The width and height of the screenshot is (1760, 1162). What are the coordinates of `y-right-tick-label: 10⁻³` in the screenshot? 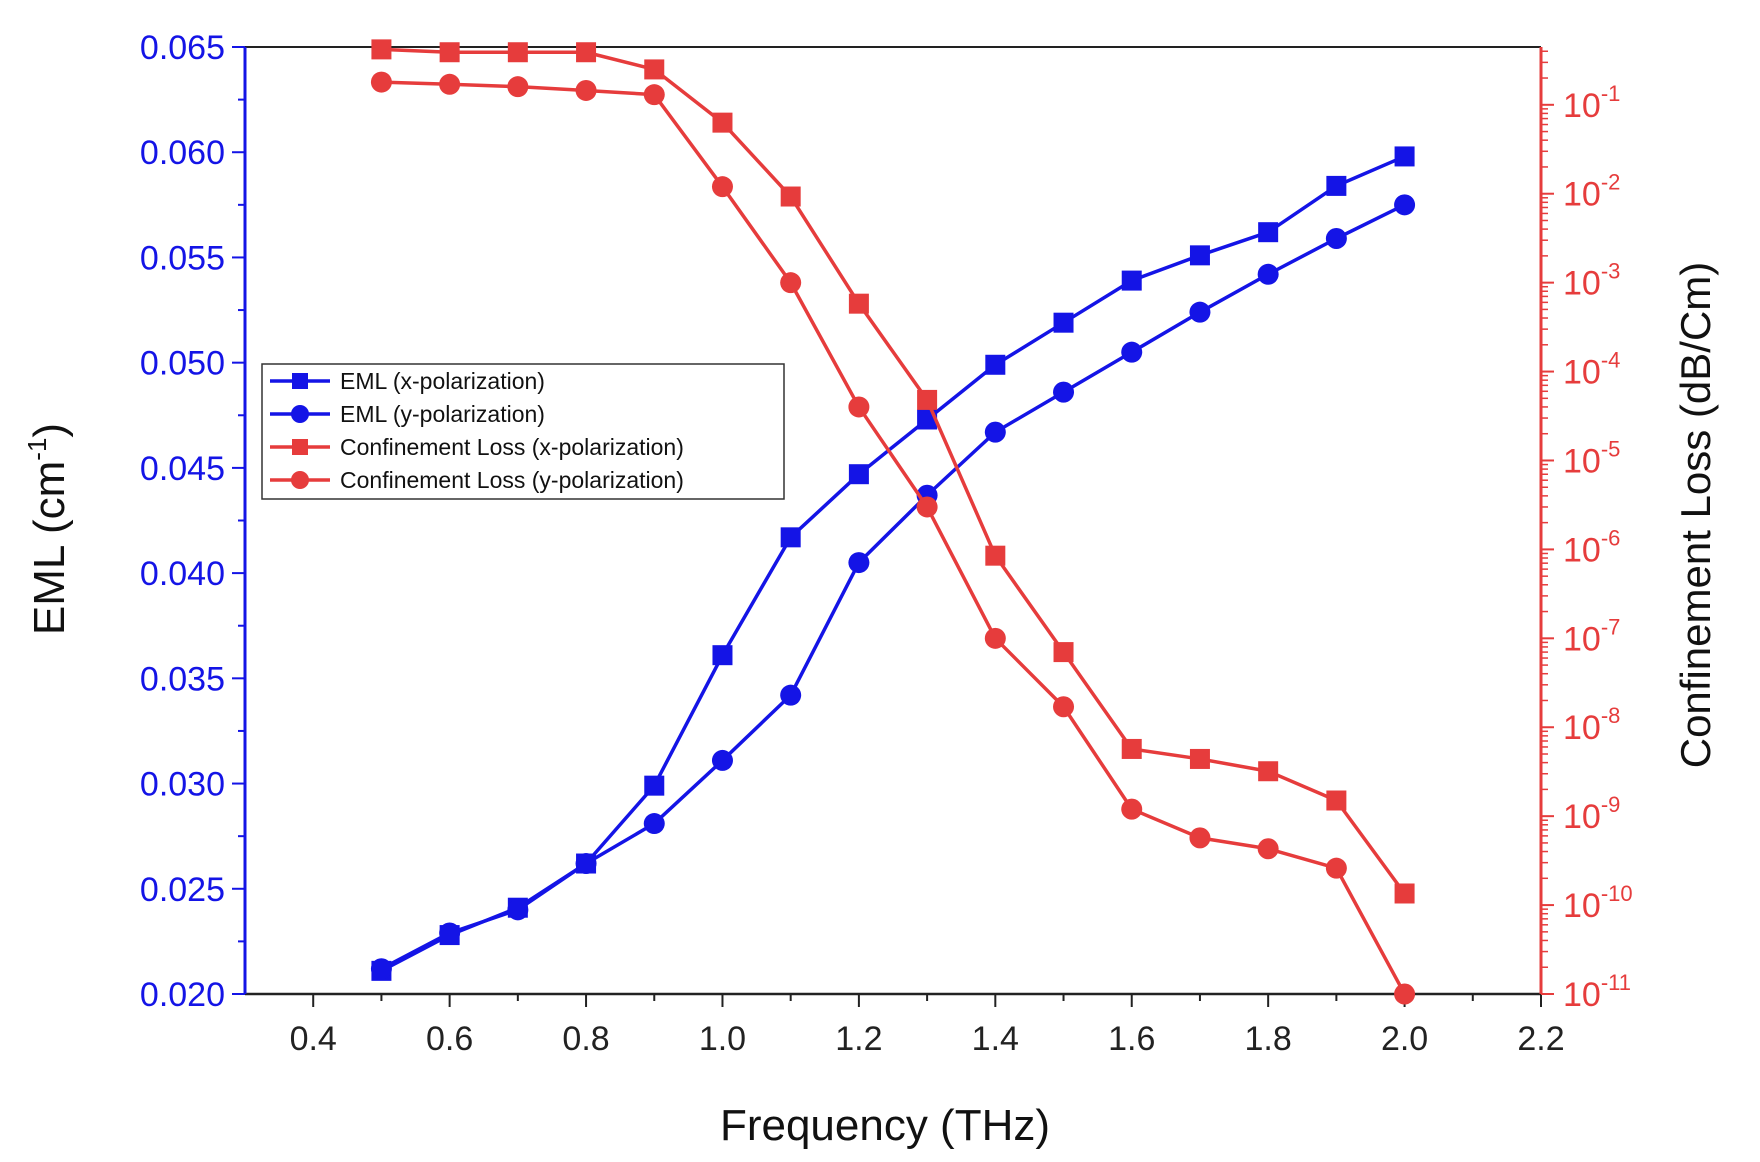 It's located at (1591, 281).